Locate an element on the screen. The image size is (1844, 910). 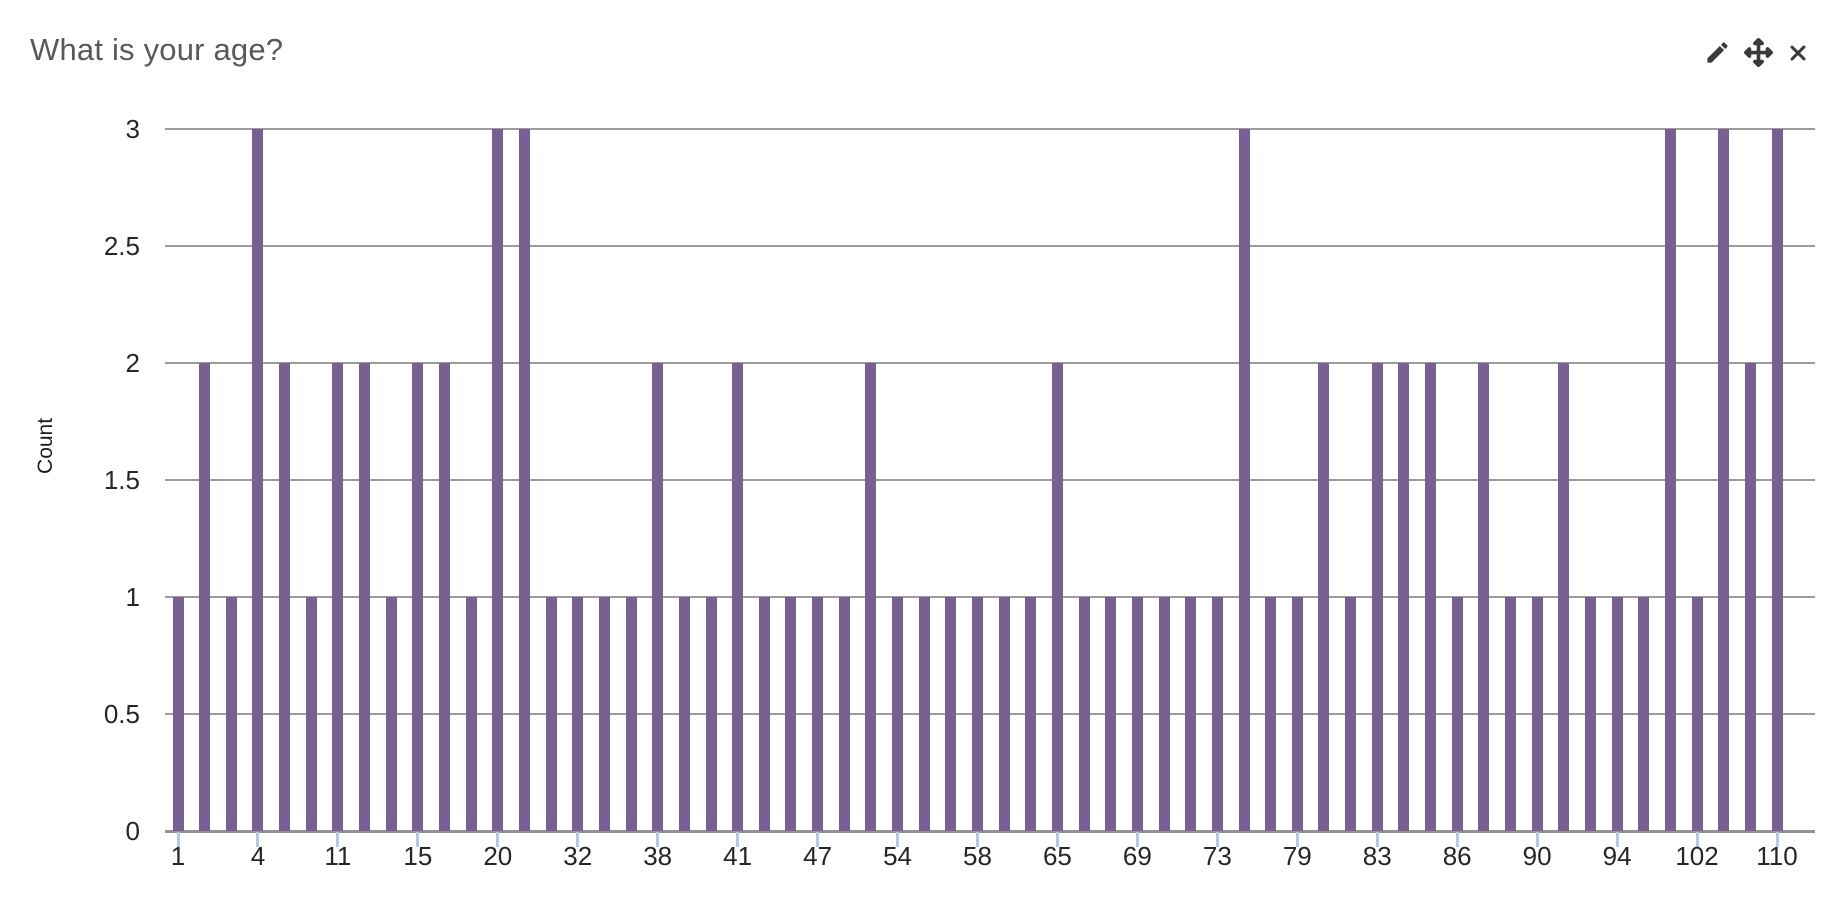
x-axis-tick-label: 79 is located at coordinates (1297, 856).